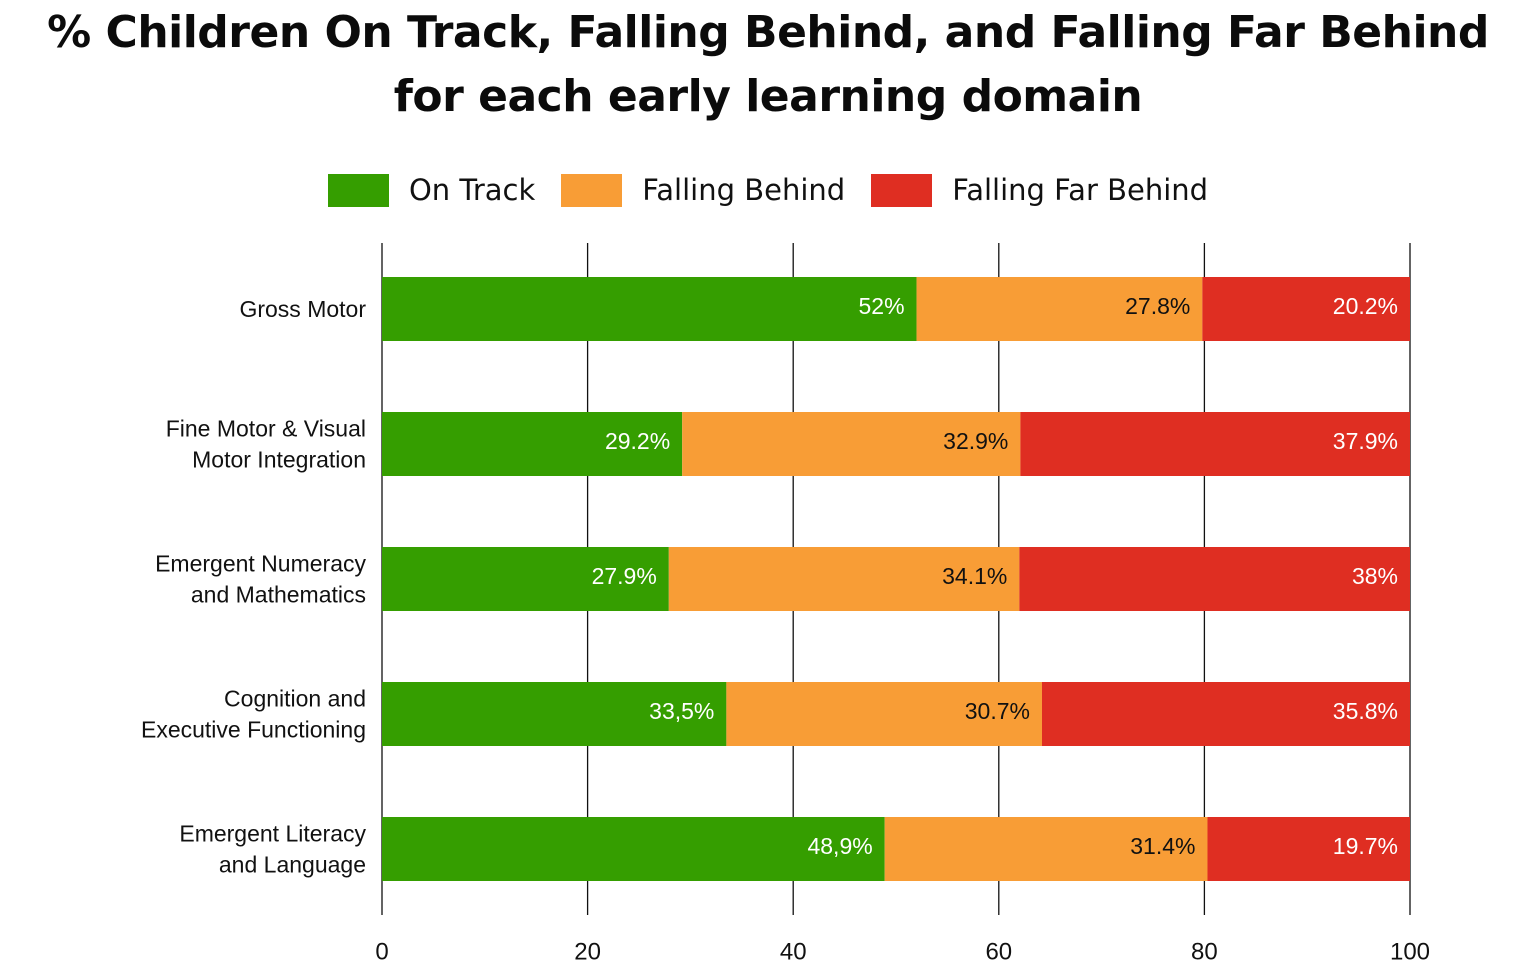  What do you see at coordinates (1365, 846) in the screenshot?
I see `value-label-falling-far-behind-5: 19.7%` at bounding box center [1365, 846].